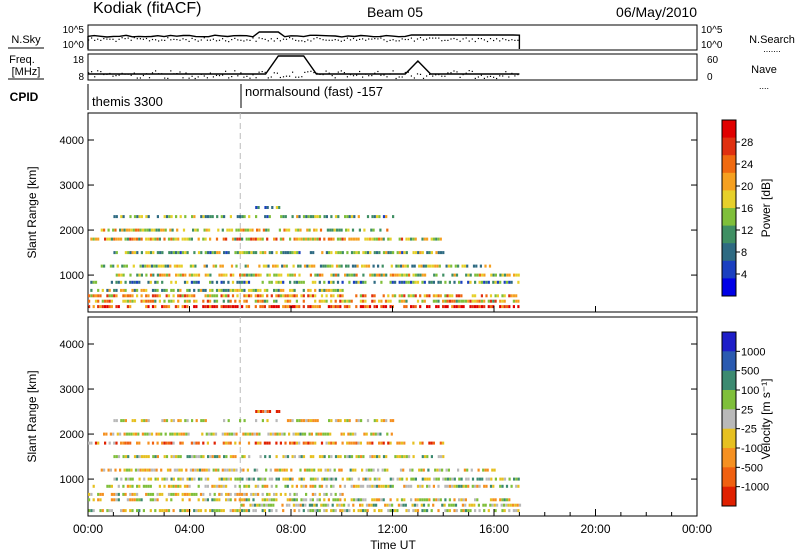 This screenshot has width=800, height=554. Describe the element at coordinates (697, 529) in the screenshot. I see `time-tick-label: 00:00` at that location.